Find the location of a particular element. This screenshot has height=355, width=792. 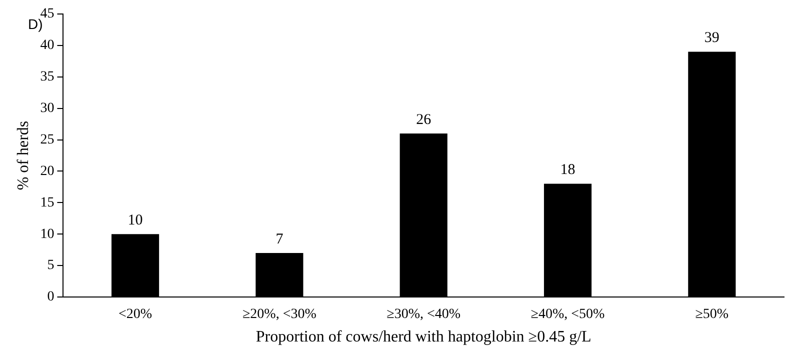

text: D) is located at coordinates (35, 24).